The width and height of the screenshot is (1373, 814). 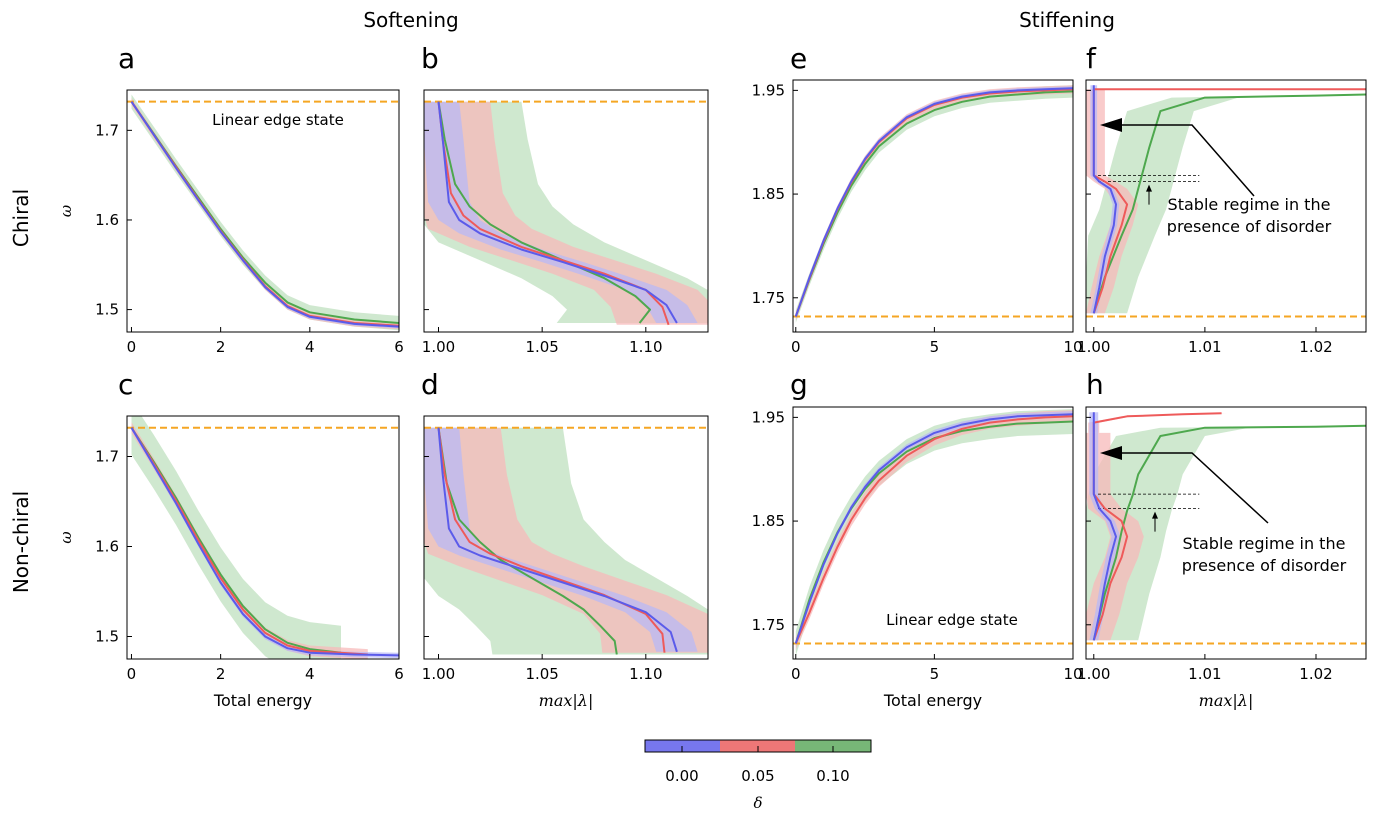 I want to click on panel-letter: g, so click(x=799, y=384).